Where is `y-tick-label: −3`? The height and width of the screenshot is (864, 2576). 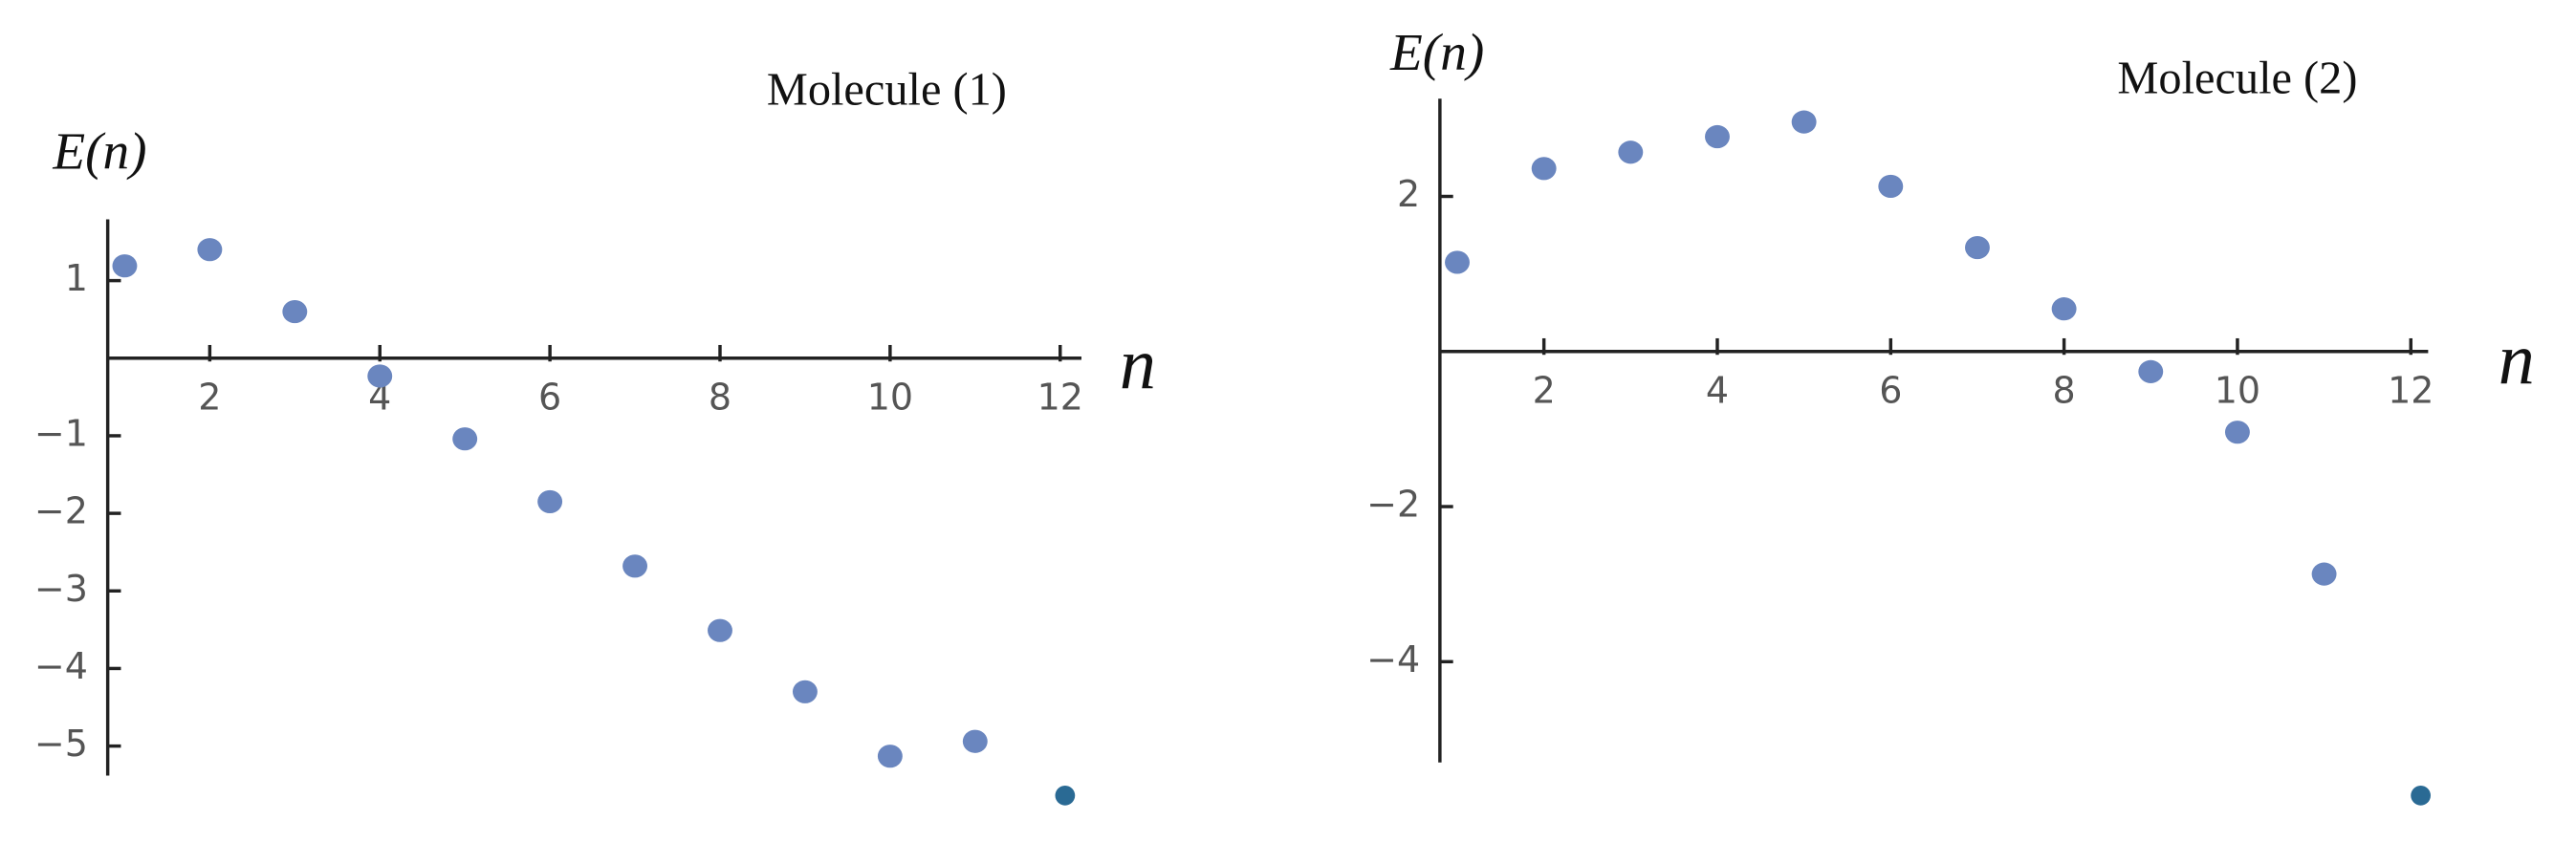 y-tick-label: −3 is located at coordinates (61, 589).